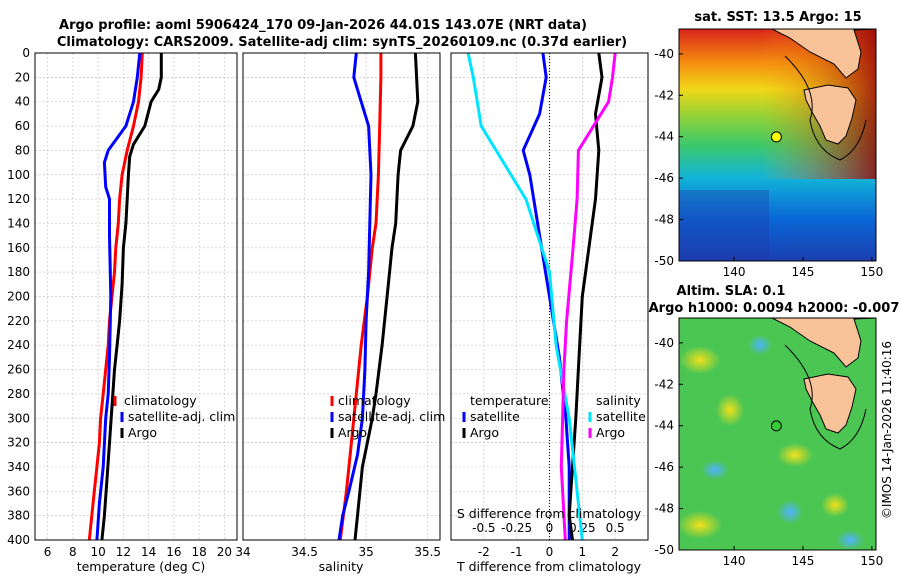 This screenshot has width=900, height=580. Describe the element at coordinates (18, 345) in the screenshot. I see `depth-tick-label: 240` at that location.